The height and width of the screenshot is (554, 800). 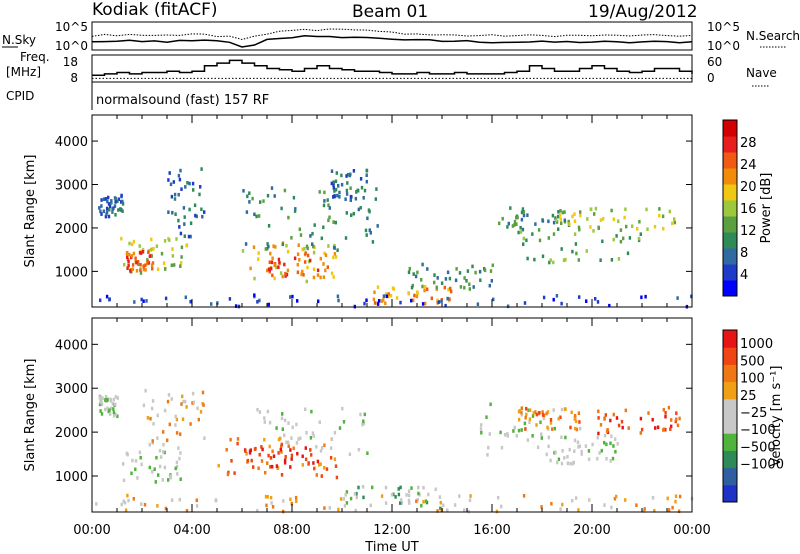 I want to click on power-colorbar-swatch, so click(x=730, y=144).